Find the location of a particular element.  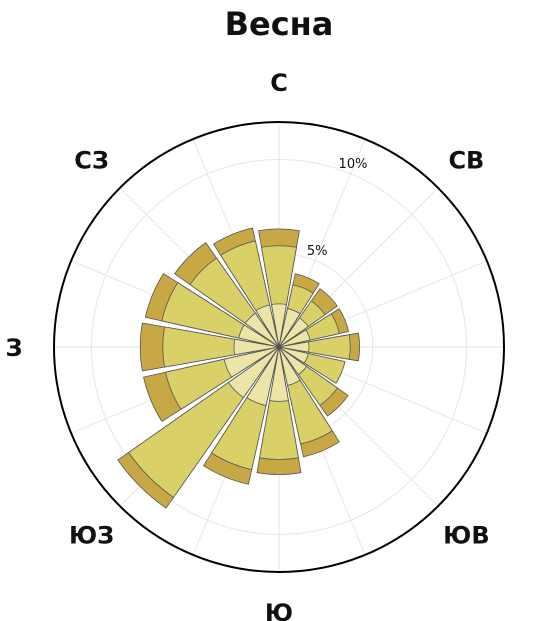

direction-label: С is located at coordinates (279, 83).